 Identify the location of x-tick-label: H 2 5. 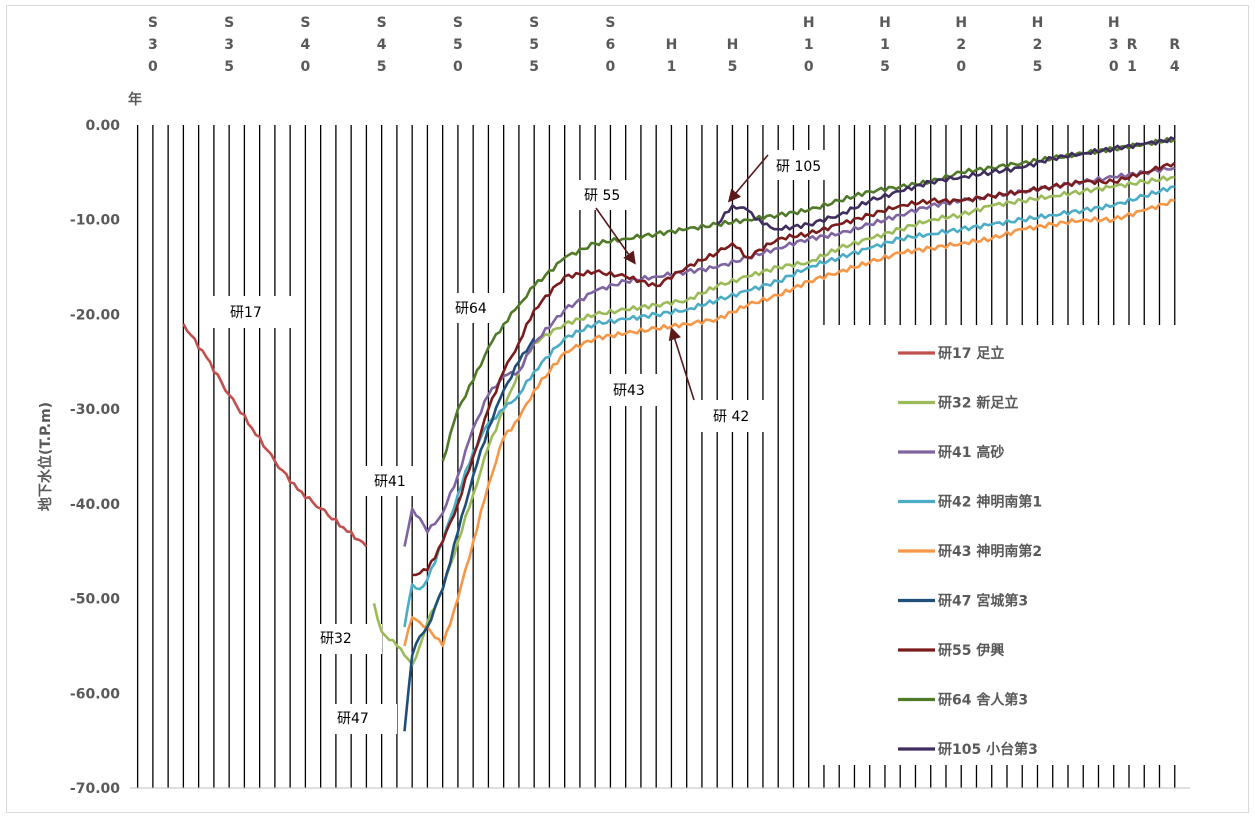
(1038, 45).